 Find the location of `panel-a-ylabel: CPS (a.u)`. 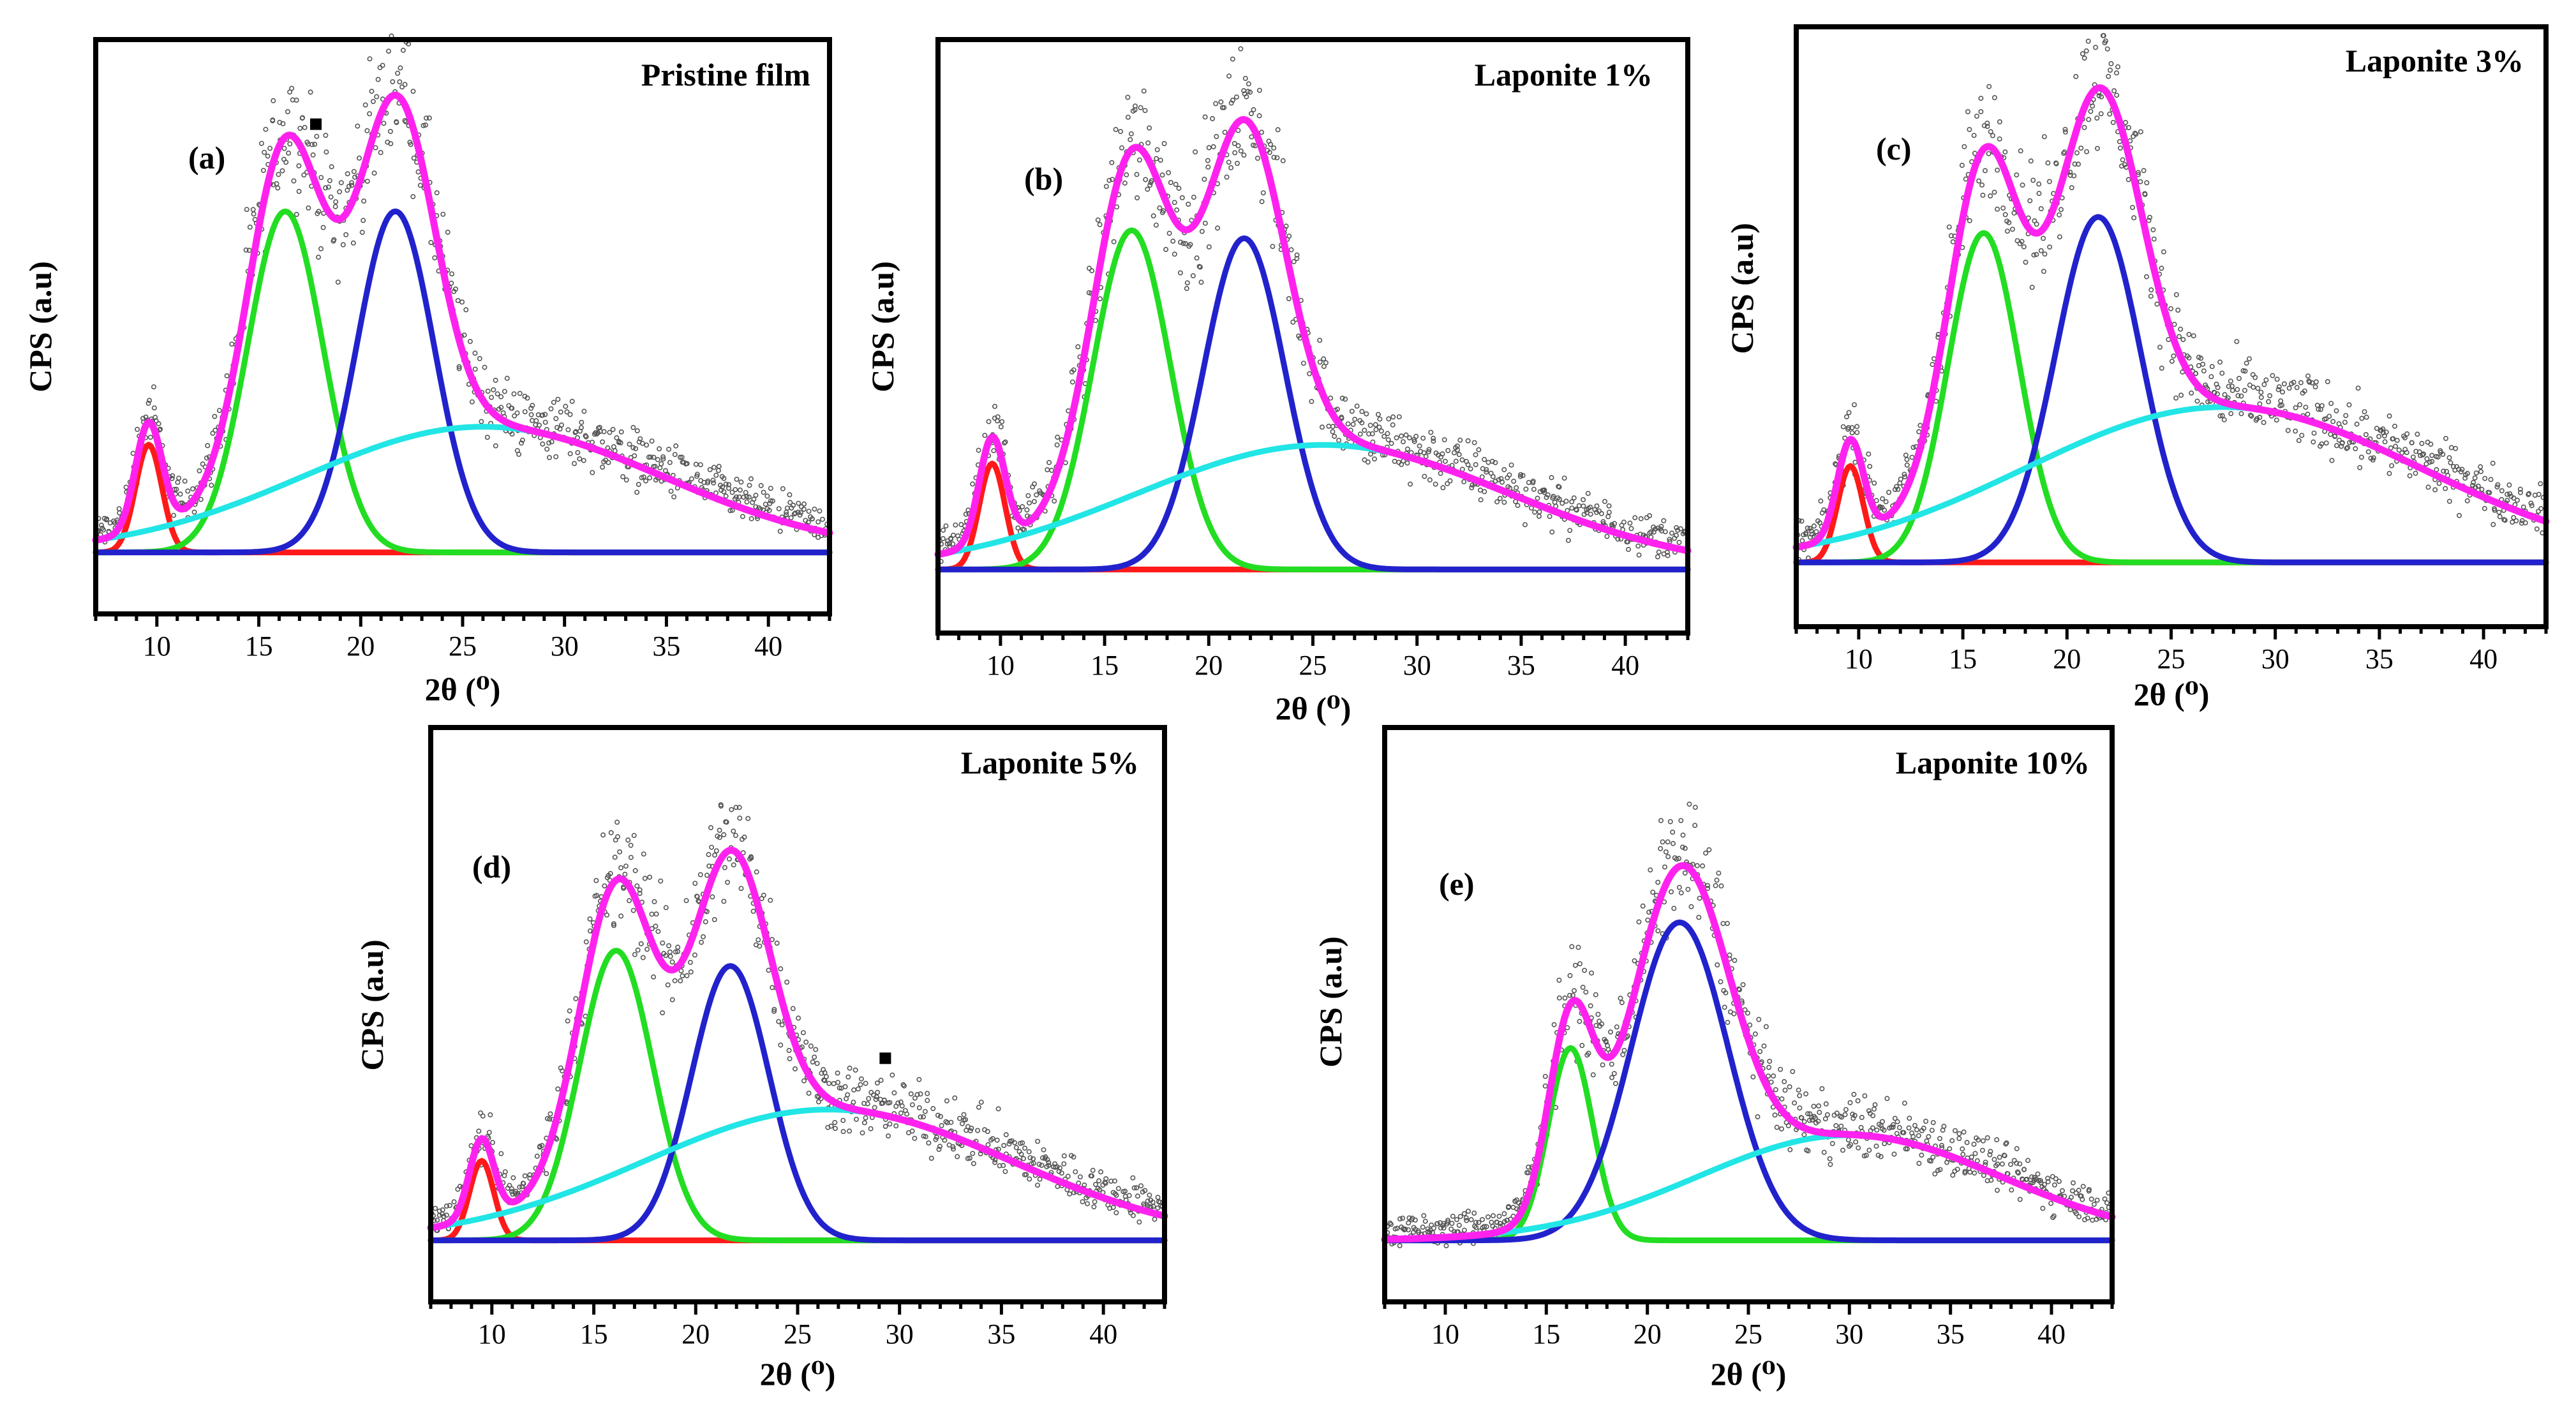

panel-a-ylabel: CPS (a.u) is located at coordinates (40, 327).